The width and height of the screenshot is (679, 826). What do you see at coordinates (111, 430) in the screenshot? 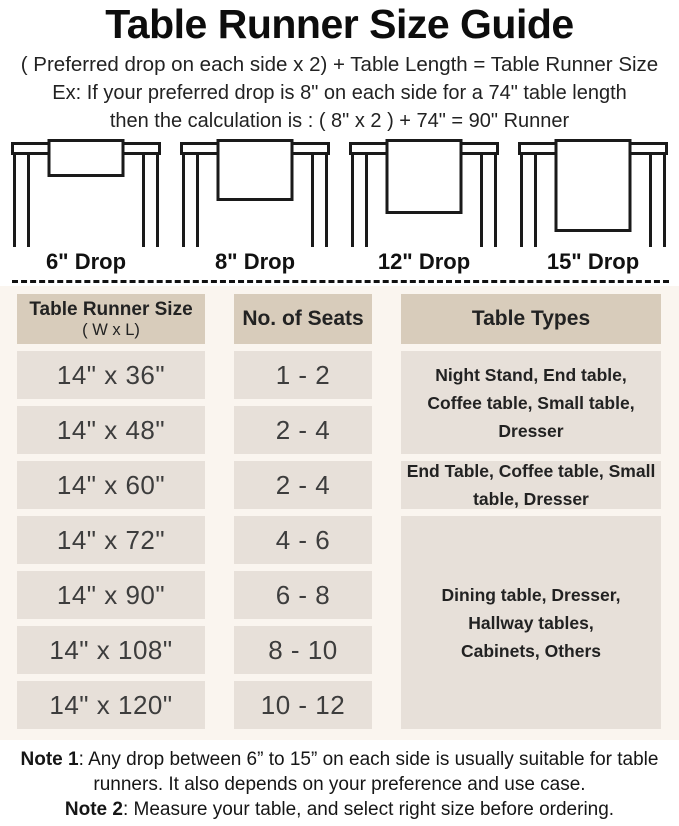
I see `size-cell: 14" x 48"` at bounding box center [111, 430].